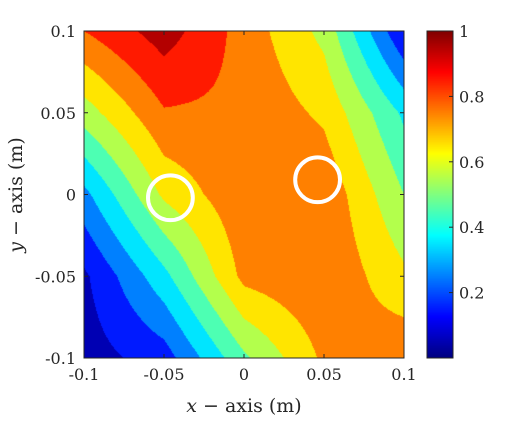 The width and height of the screenshot is (521, 422). Describe the element at coordinates (471, 96) in the screenshot. I see `colorbar-tick-label: 0.8` at that location.